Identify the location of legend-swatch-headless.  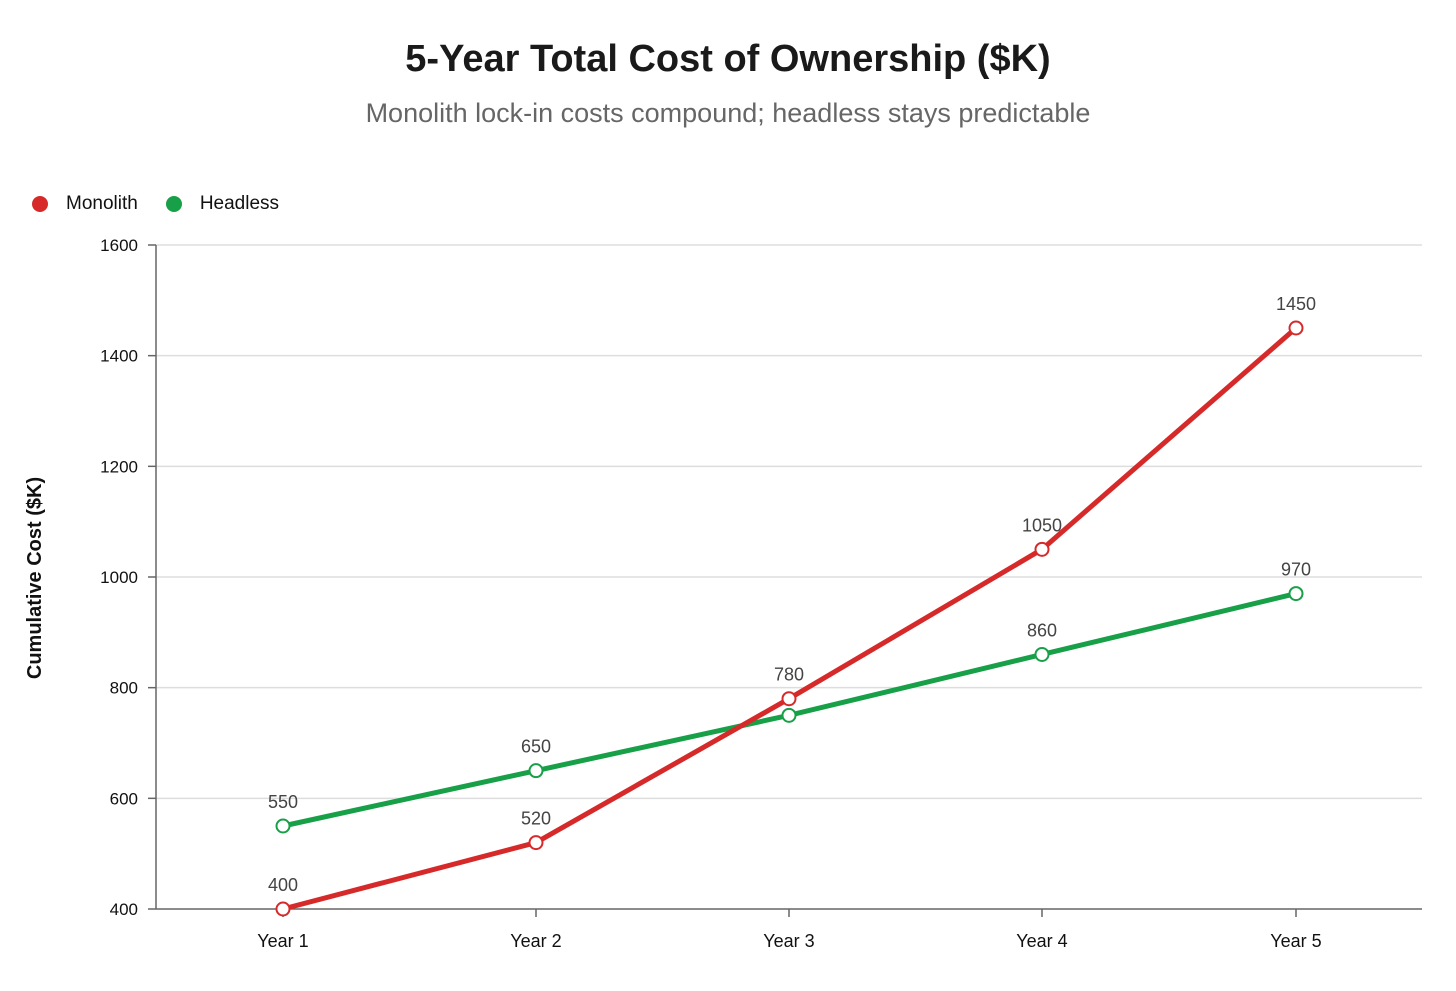
(173, 204).